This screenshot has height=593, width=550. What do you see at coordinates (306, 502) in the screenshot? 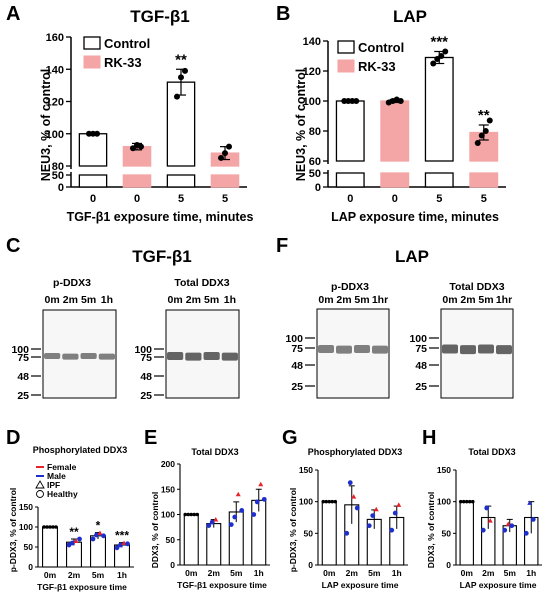
I see `y-tick-label: 100` at bounding box center [306, 502].